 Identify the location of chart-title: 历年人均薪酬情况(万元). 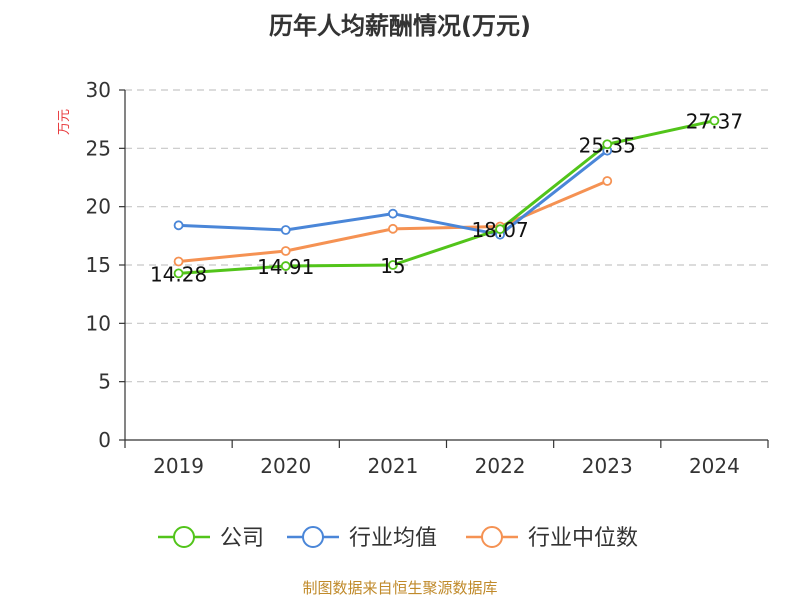
(400, 26).